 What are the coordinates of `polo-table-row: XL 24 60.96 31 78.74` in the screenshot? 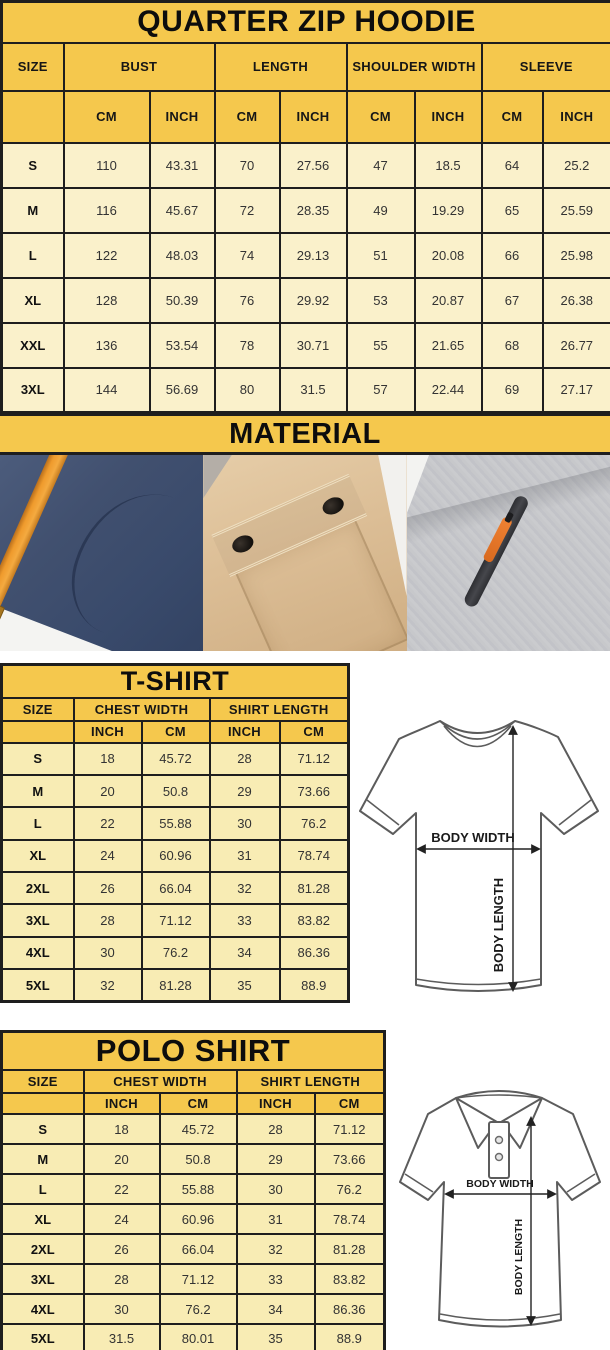 It's located at (193, 1219).